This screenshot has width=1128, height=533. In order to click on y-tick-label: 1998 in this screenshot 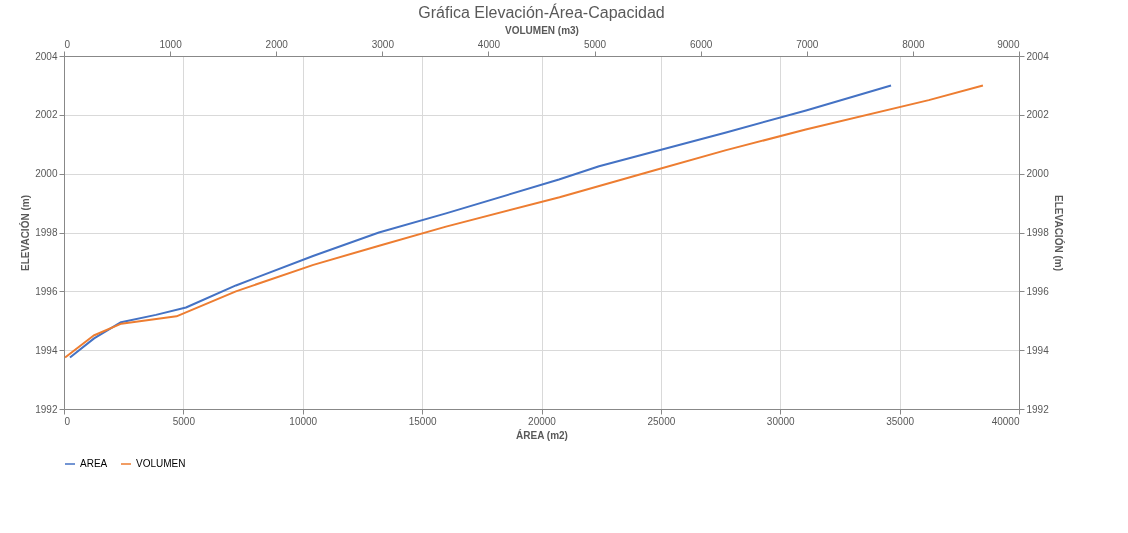, I will do `click(46, 232)`.